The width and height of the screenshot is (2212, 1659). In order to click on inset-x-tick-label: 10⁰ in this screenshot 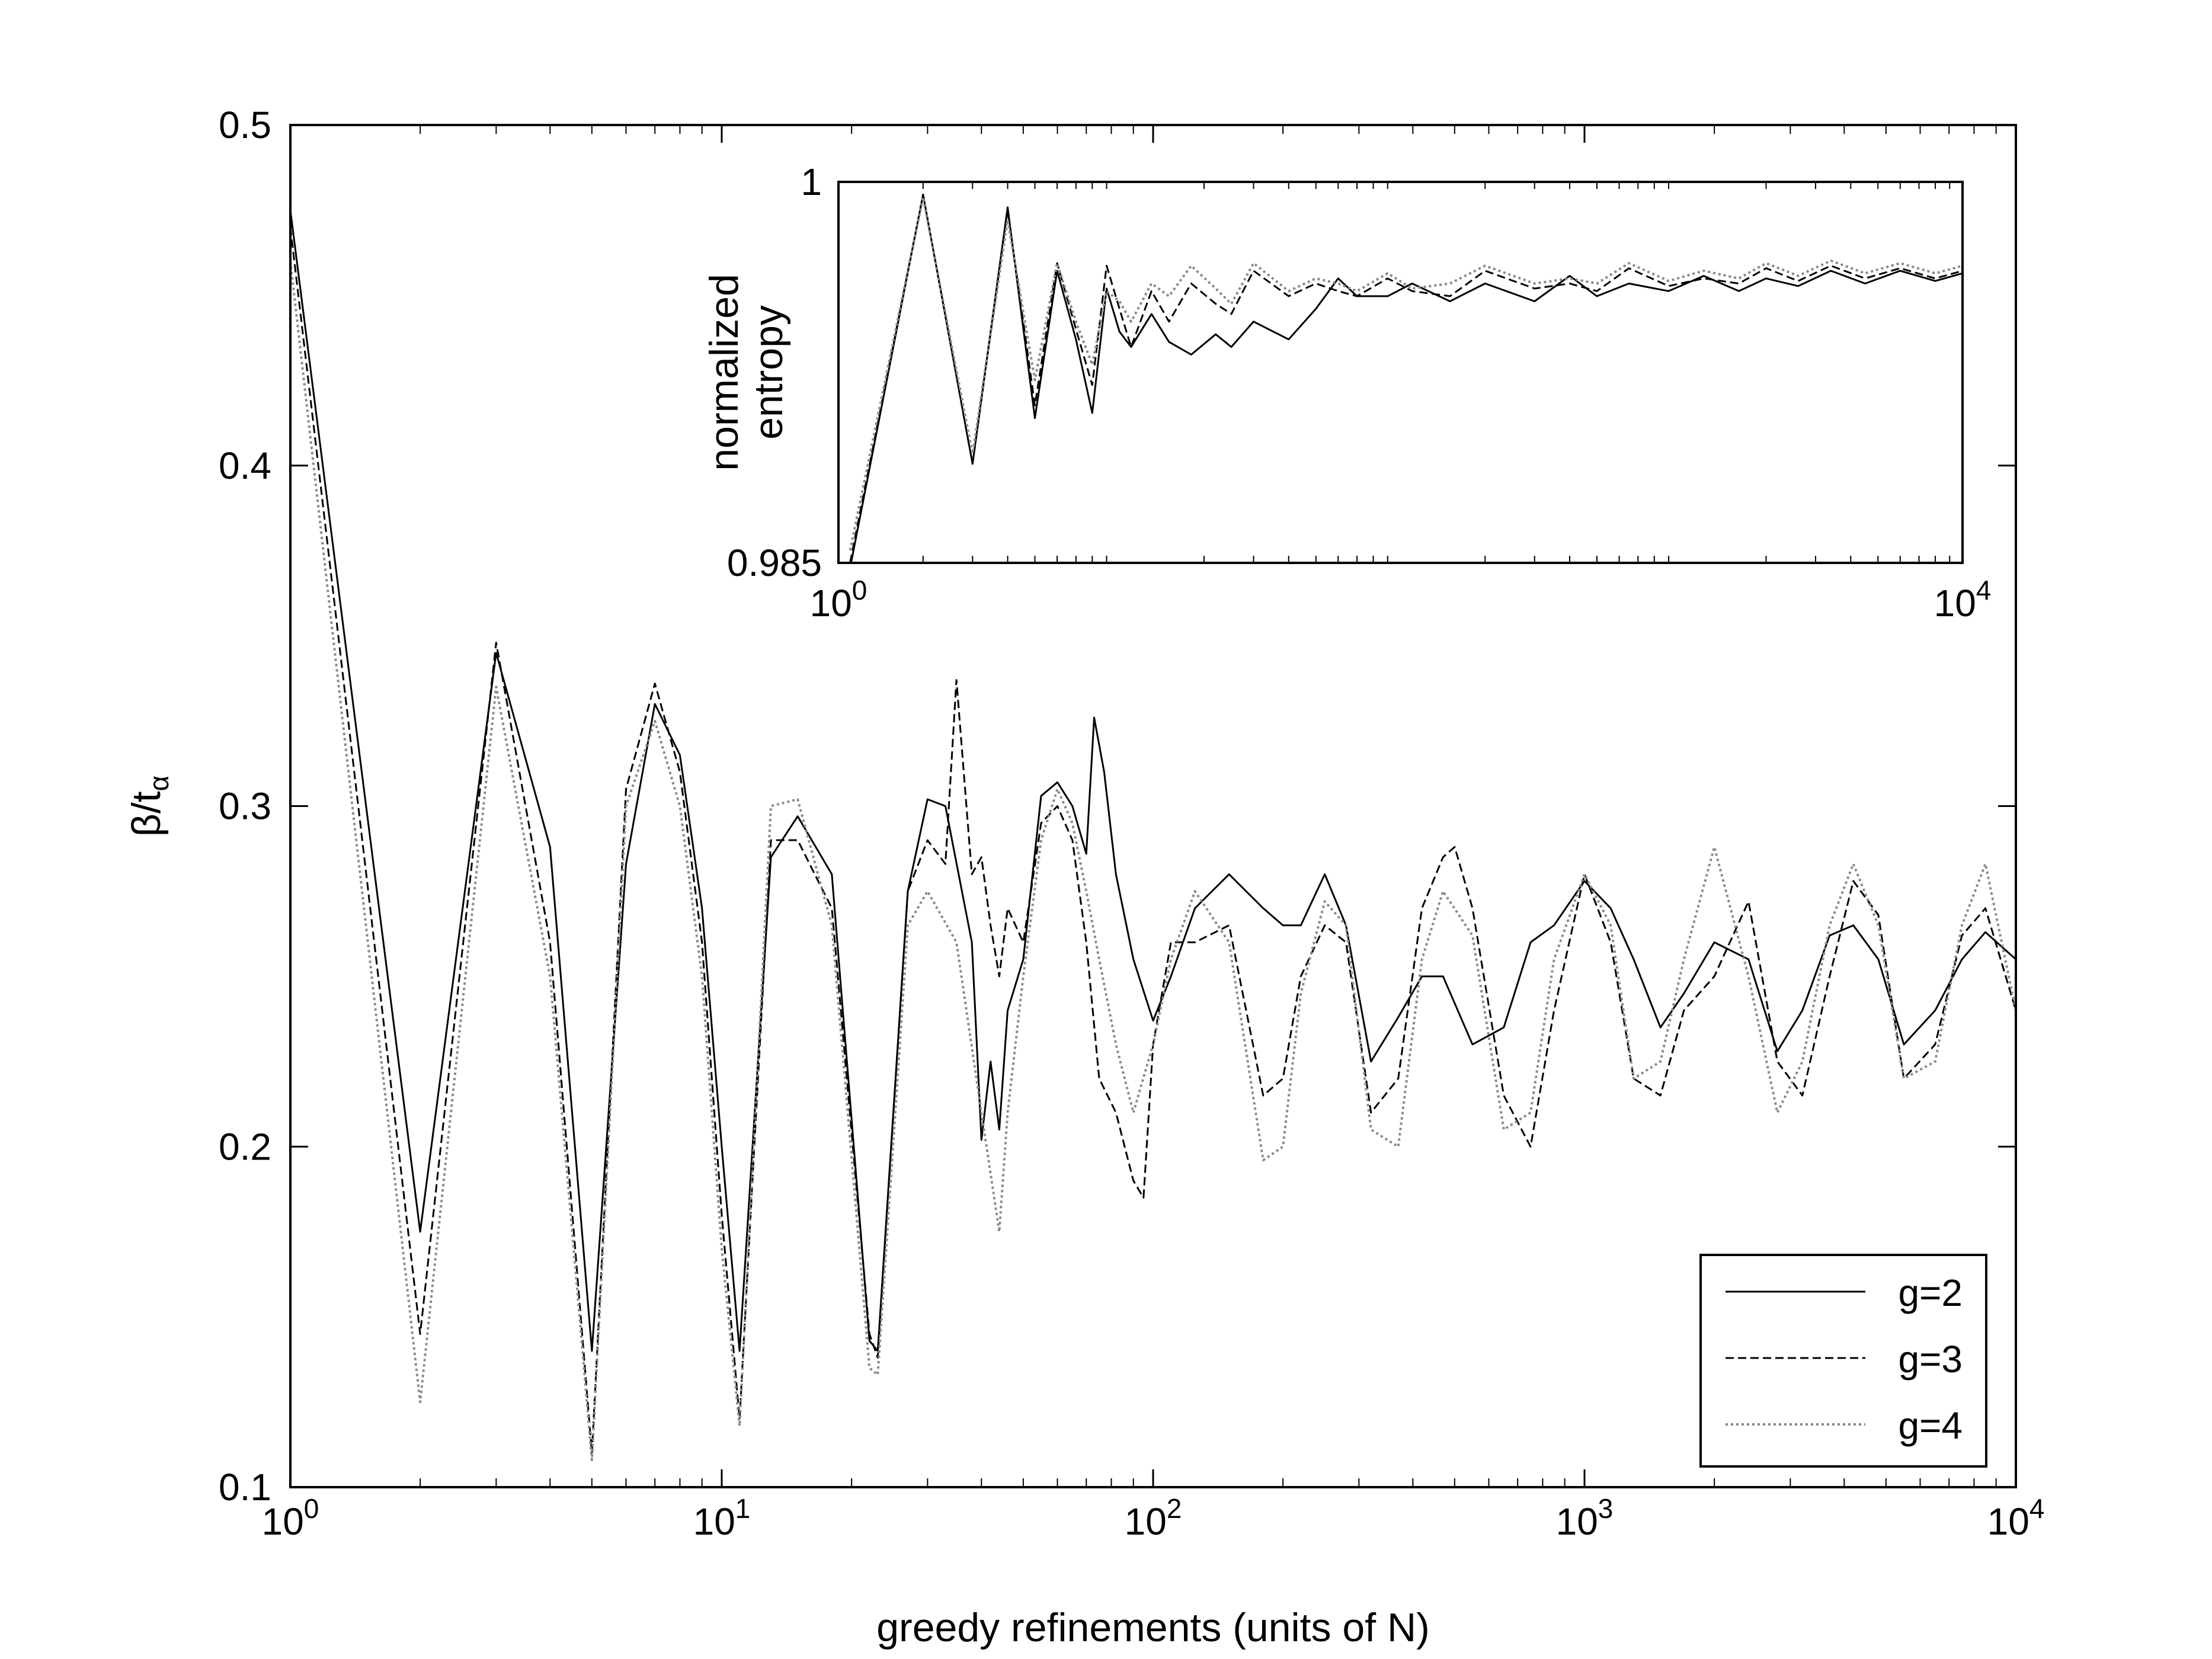, I will do `click(838, 600)`.